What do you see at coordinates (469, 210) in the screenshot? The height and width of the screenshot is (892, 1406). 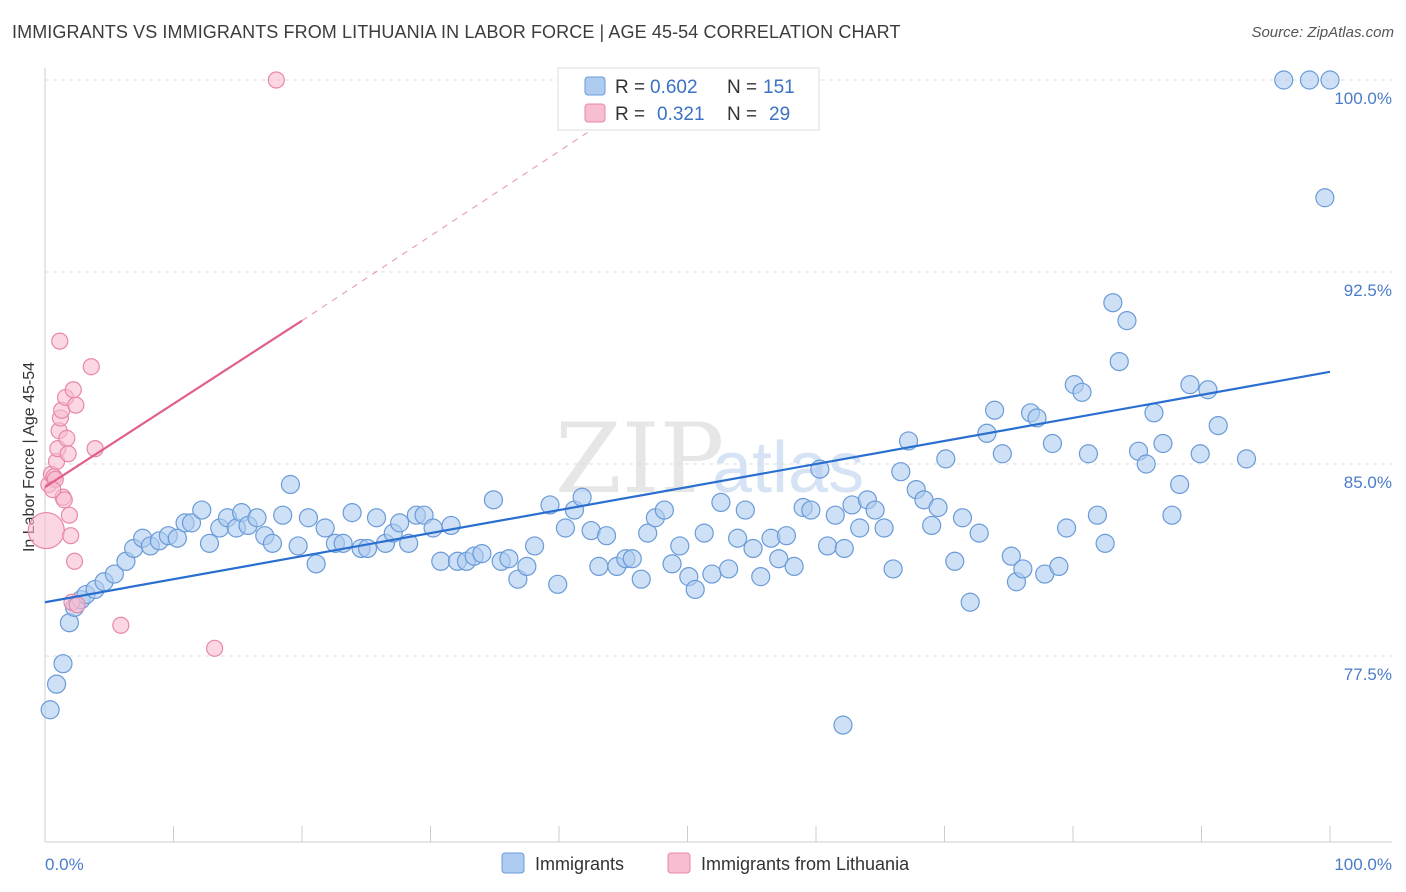 I see `lithuania-trend-extension` at bounding box center [469, 210].